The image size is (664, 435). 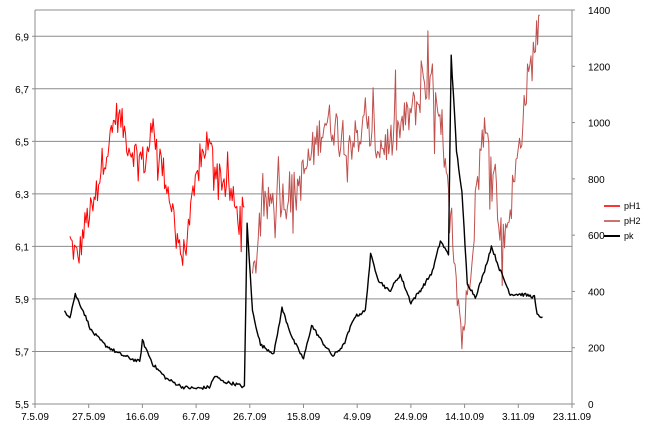 I want to click on y-left-tick-label: 6,5, so click(x=22, y=142).